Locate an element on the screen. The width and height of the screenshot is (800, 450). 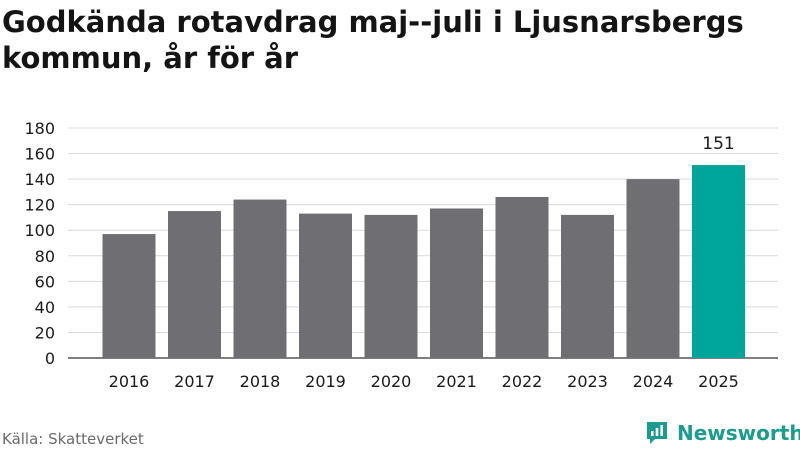
x-tick-label: 2016 is located at coordinates (129, 381).